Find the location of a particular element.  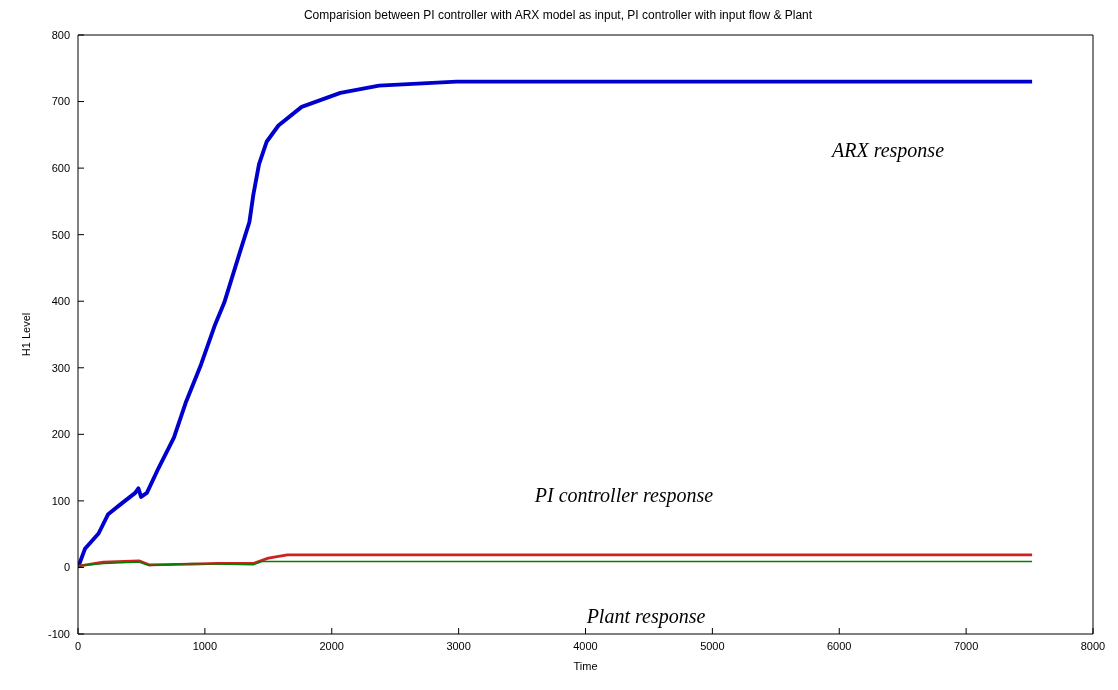

y-tick-label: 0 is located at coordinates (66, 567).